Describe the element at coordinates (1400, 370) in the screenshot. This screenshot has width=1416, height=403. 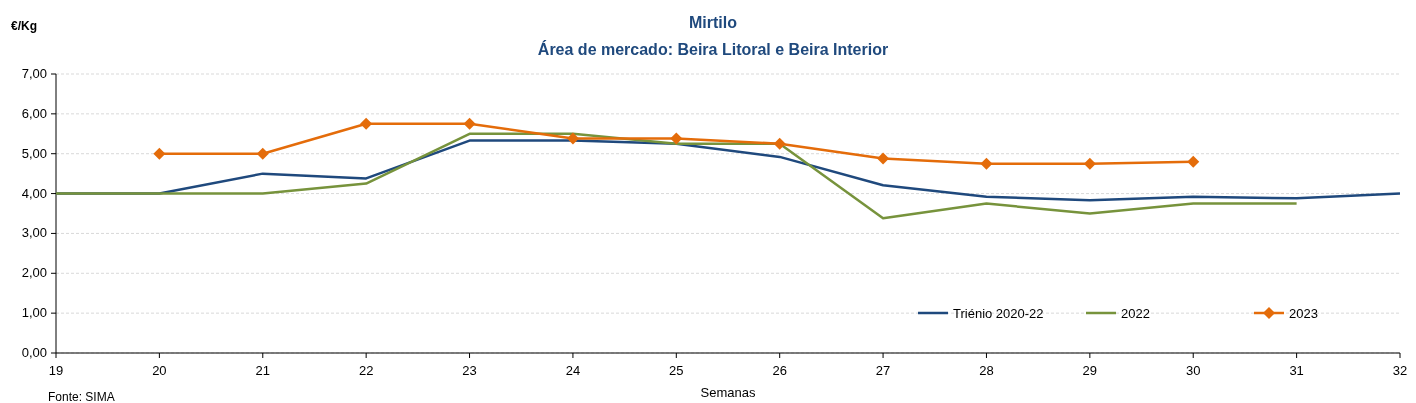
I see `x-tick-label: 32` at that location.